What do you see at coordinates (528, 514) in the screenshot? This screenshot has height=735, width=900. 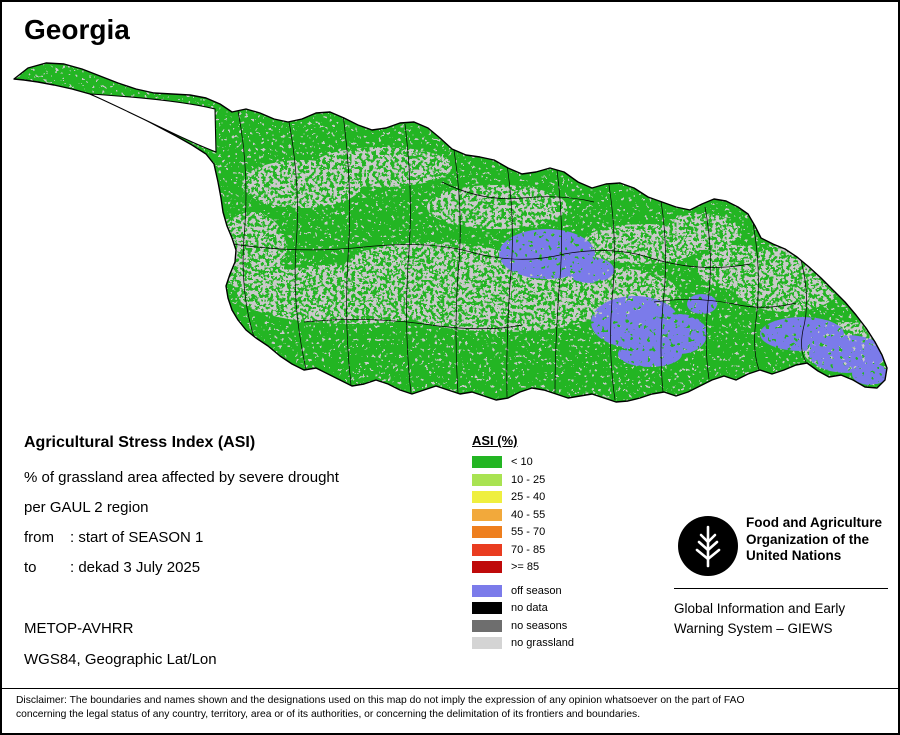 I see `legend-label: 40 - 55` at bounding box center [528, 514].